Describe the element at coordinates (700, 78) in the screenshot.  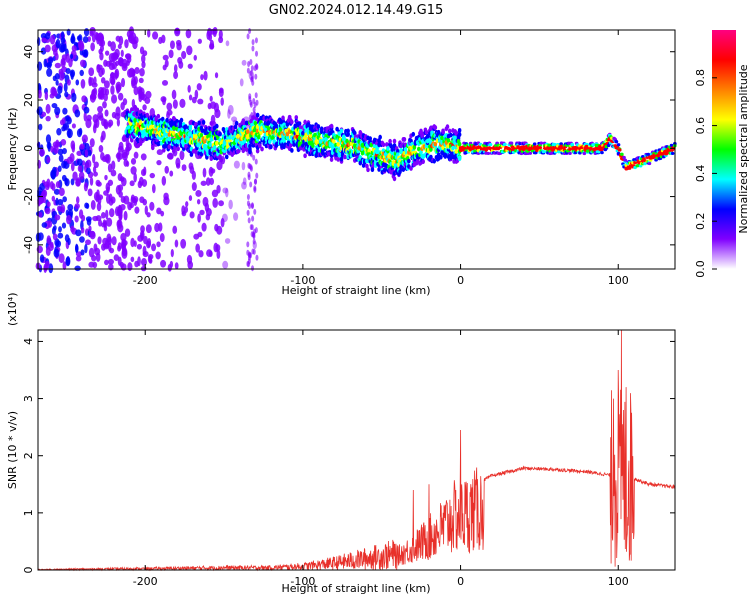
I see `colorbar-tick-label: 0.8` at that location.